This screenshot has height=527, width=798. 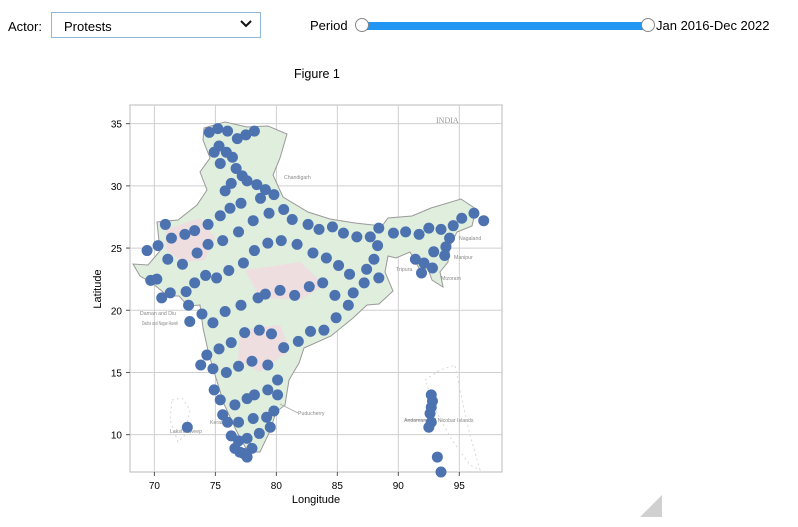 What do you see at coordinates (156, 25) in the screenshot?
I see `actor-dropdown: Protests` at bounding box center [156, 25].